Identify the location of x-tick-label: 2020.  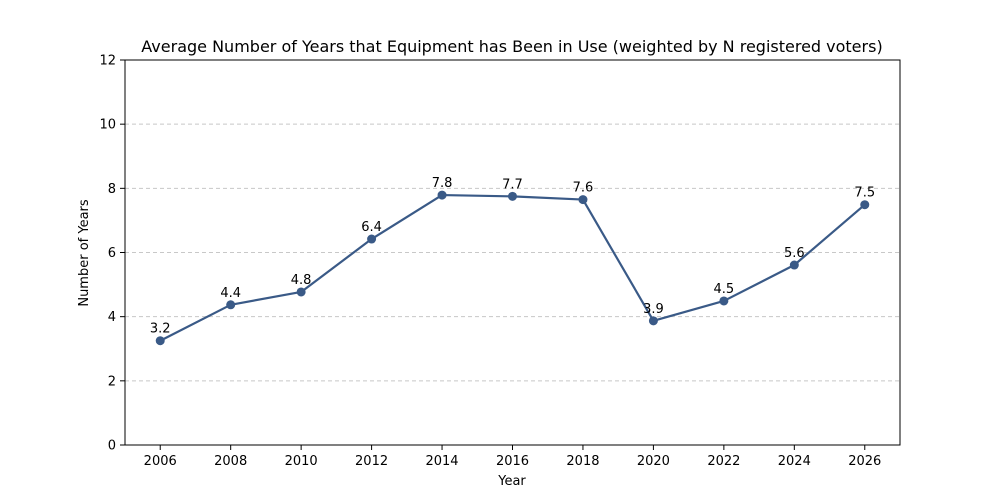
(653, 461).